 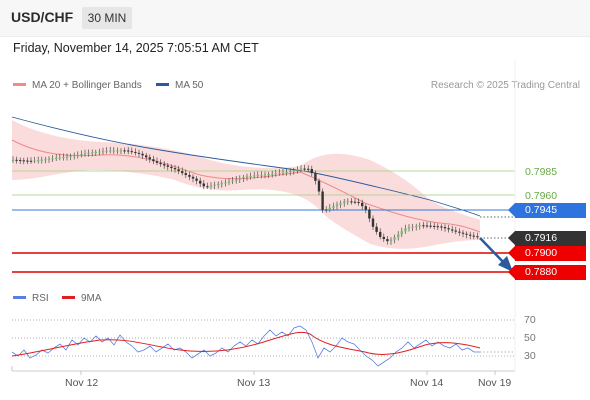 I want to click on timestamp: Friday, November 14, 2025 7:05:51 AM CET, so click(x=136, y=48).